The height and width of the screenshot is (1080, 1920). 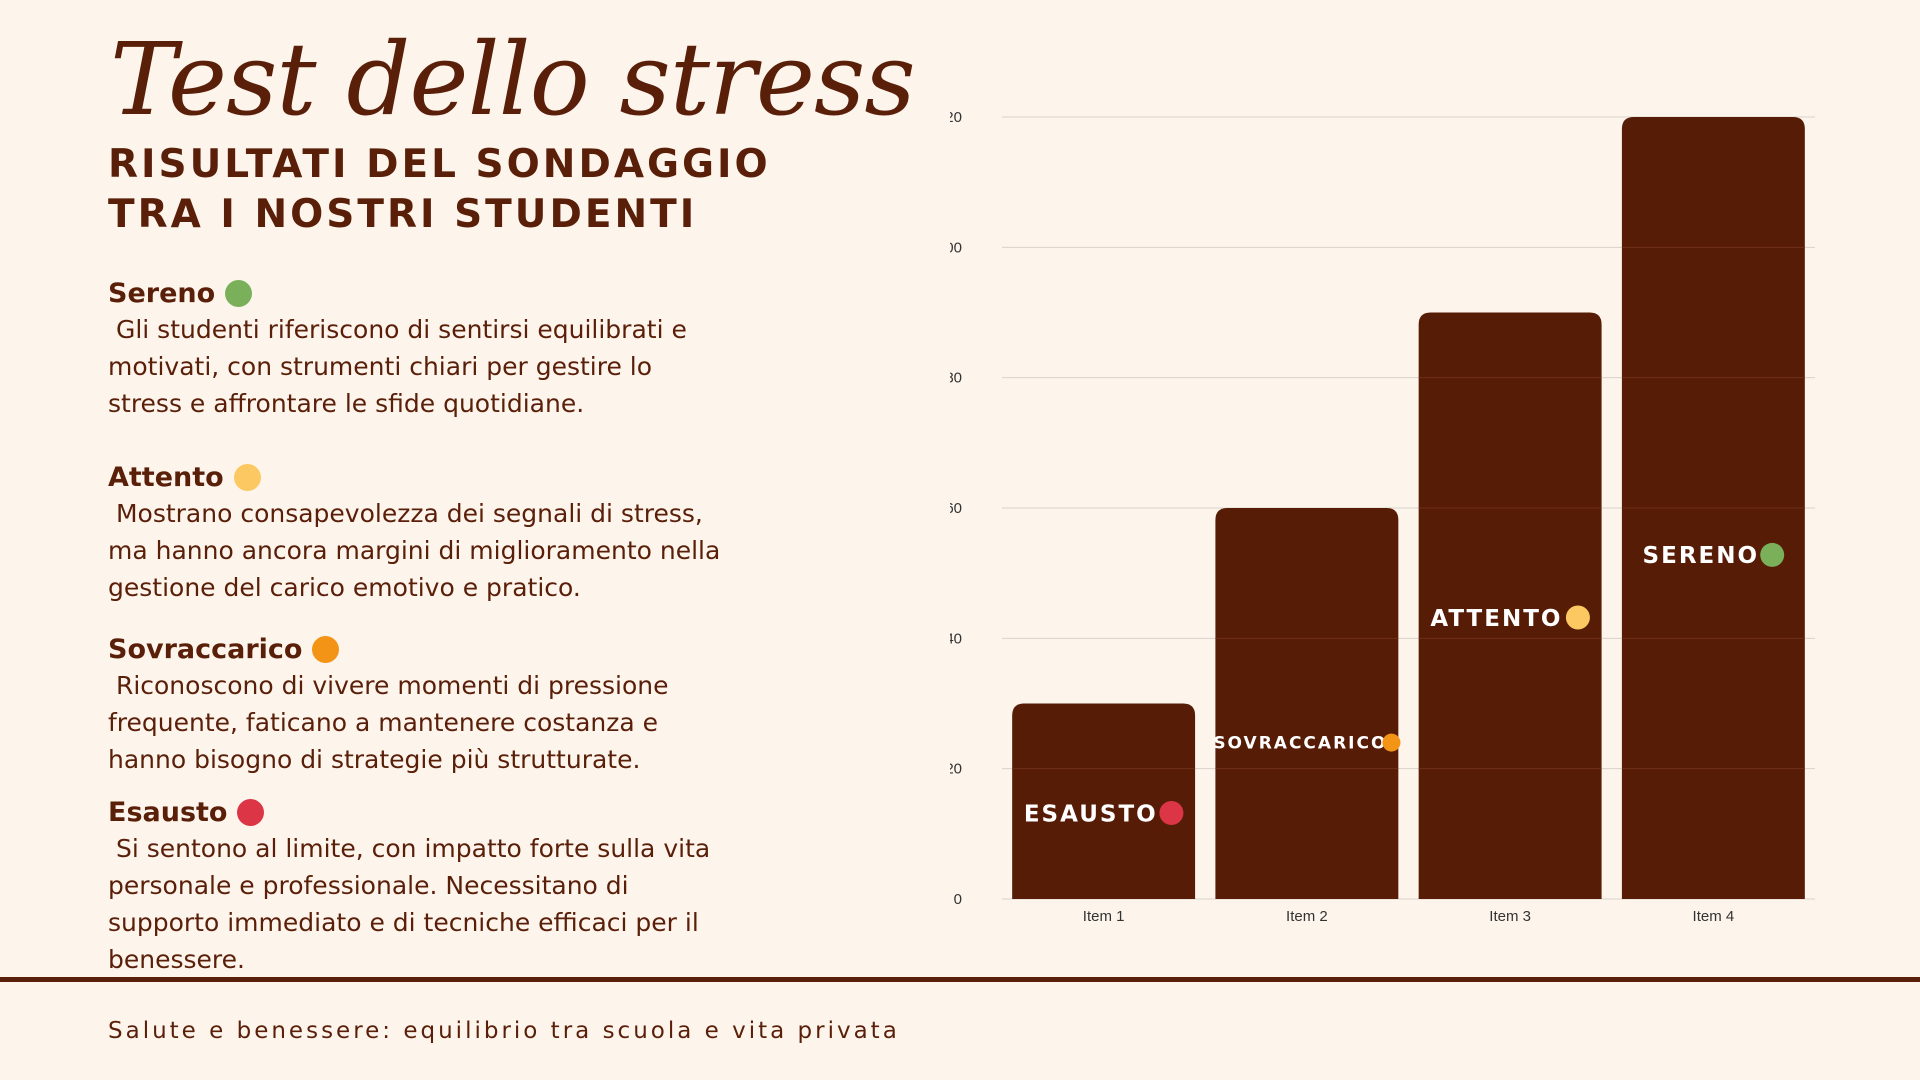 I want to click on yellow-dot-icon, so click(x=247, y=477).